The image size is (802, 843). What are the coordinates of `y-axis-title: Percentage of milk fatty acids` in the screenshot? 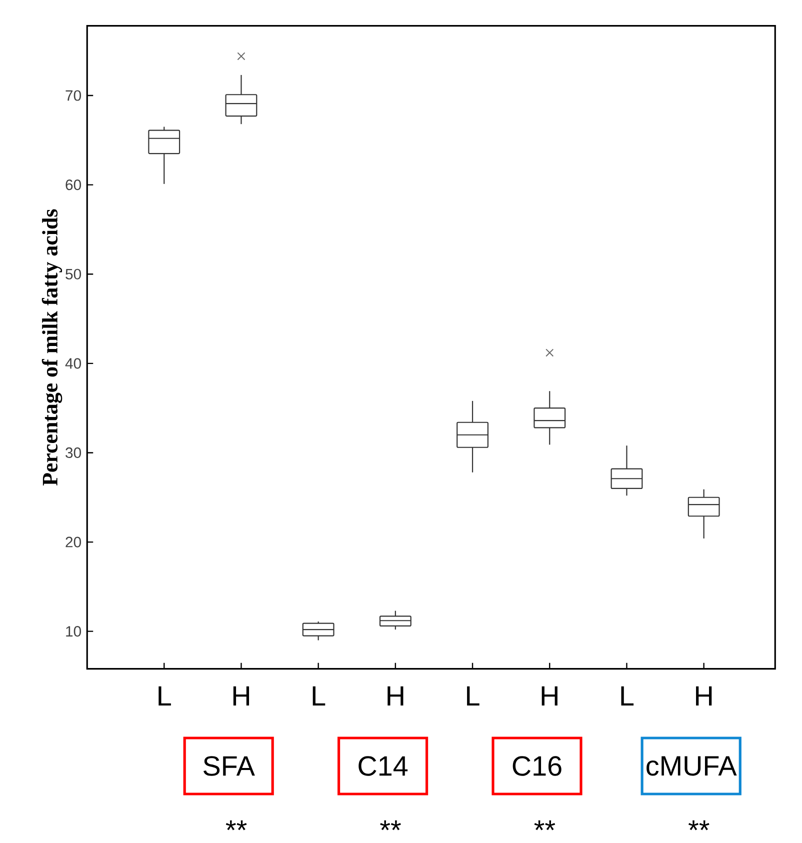 It's located at (52, 347).